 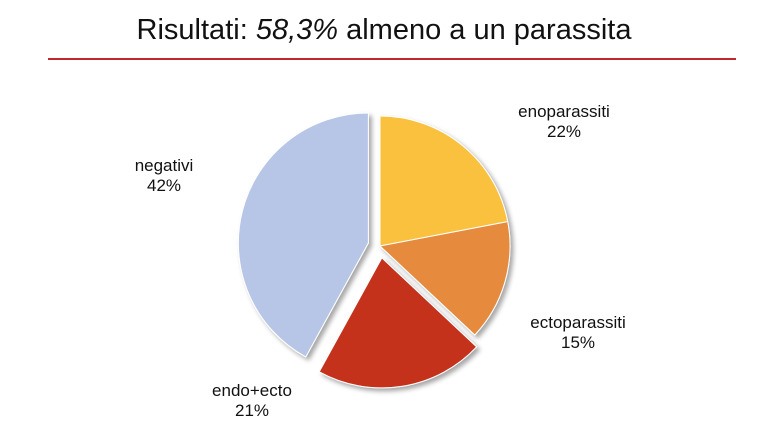 What do you see at coordinates (164, 185) in the screenshot?
I see `slice-value-negativi: 42%` at bounding box center [164, 185].